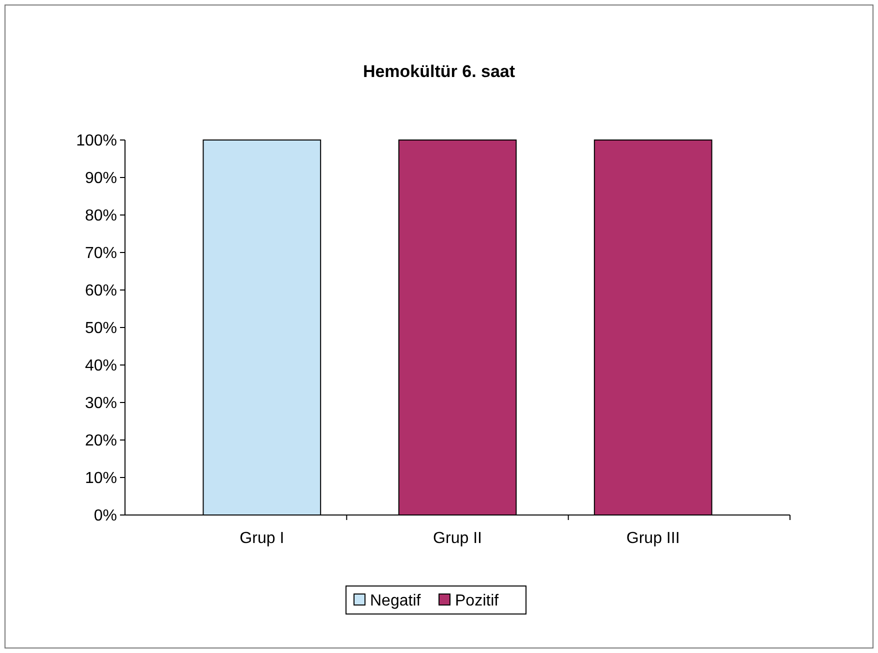 This screenshot has height=653, width=878. Describe the element at coordinates (100, 479) in the screenshot. I see `y-tick-label: 10%` at that location.